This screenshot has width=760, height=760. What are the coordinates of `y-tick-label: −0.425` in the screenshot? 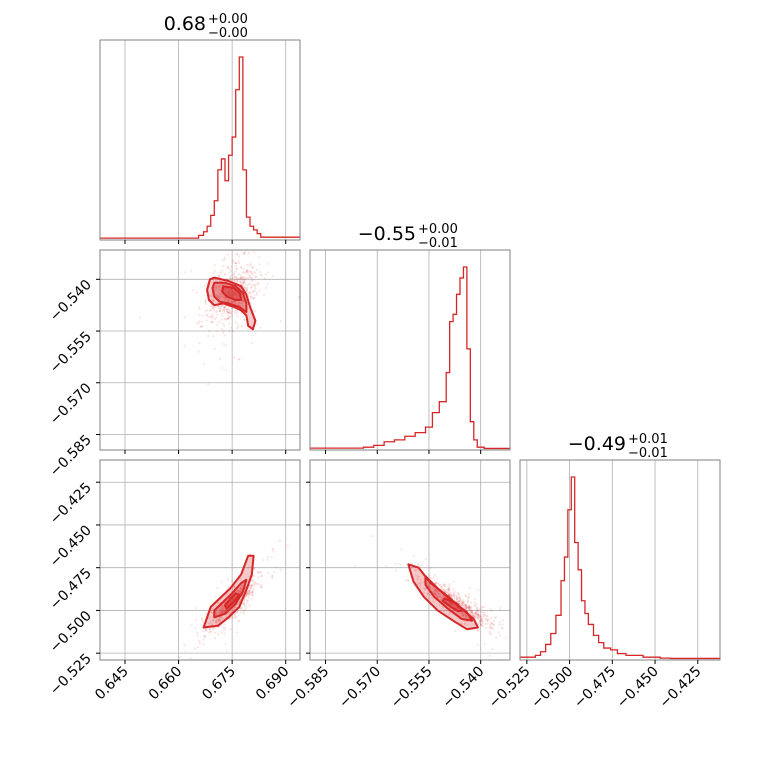 It's located at (71, 504).